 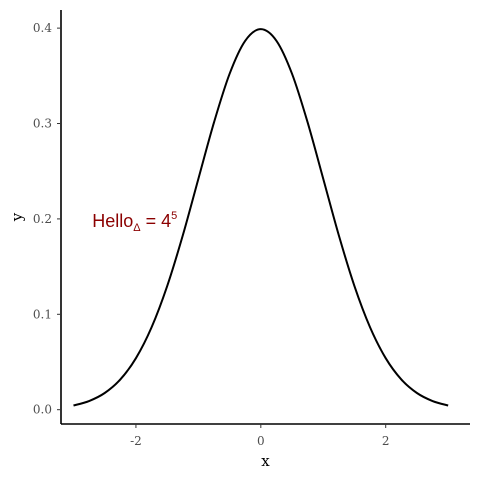 What do you see at coordinates (265, 461) in the screenshot?
I see `x-axis-title: x` at bounding box center [265, 461].